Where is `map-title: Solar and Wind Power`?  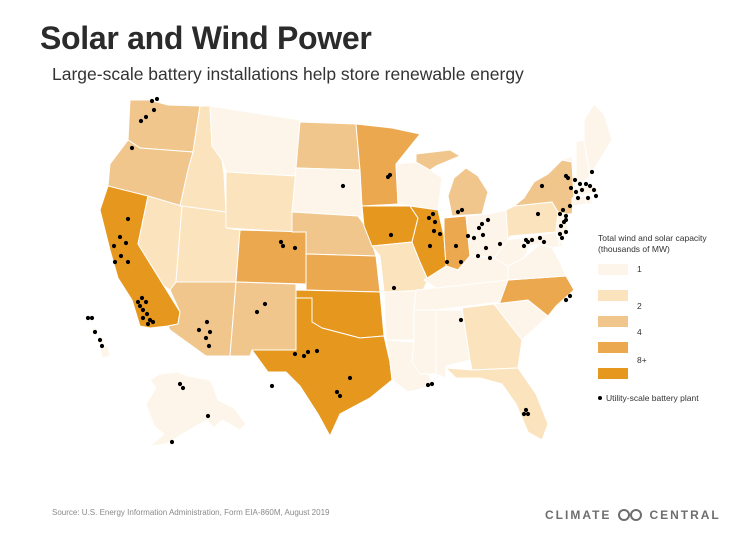
map-title: Solar and Wind Power is located at coordinates (206, 38).